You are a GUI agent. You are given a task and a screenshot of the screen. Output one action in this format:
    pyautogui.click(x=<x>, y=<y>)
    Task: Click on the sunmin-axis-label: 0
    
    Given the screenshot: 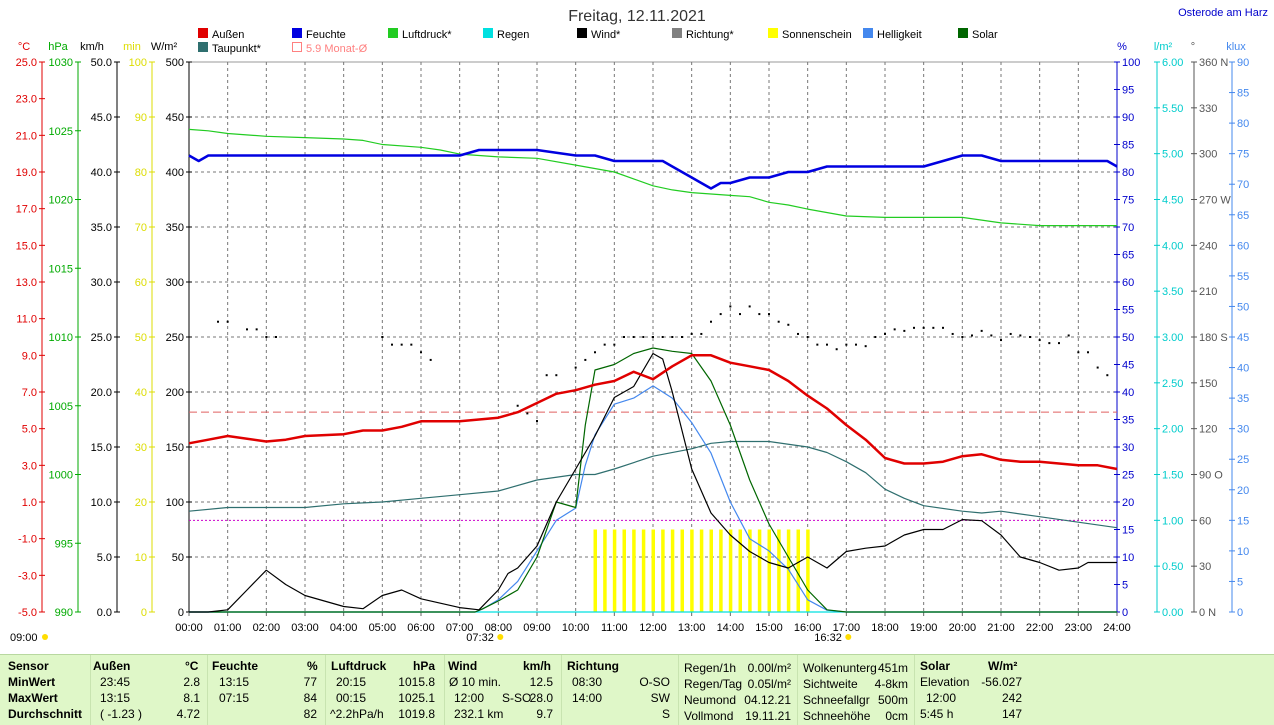 What is the action you would take?
    pyautogui.click(x=144, y=613)
    